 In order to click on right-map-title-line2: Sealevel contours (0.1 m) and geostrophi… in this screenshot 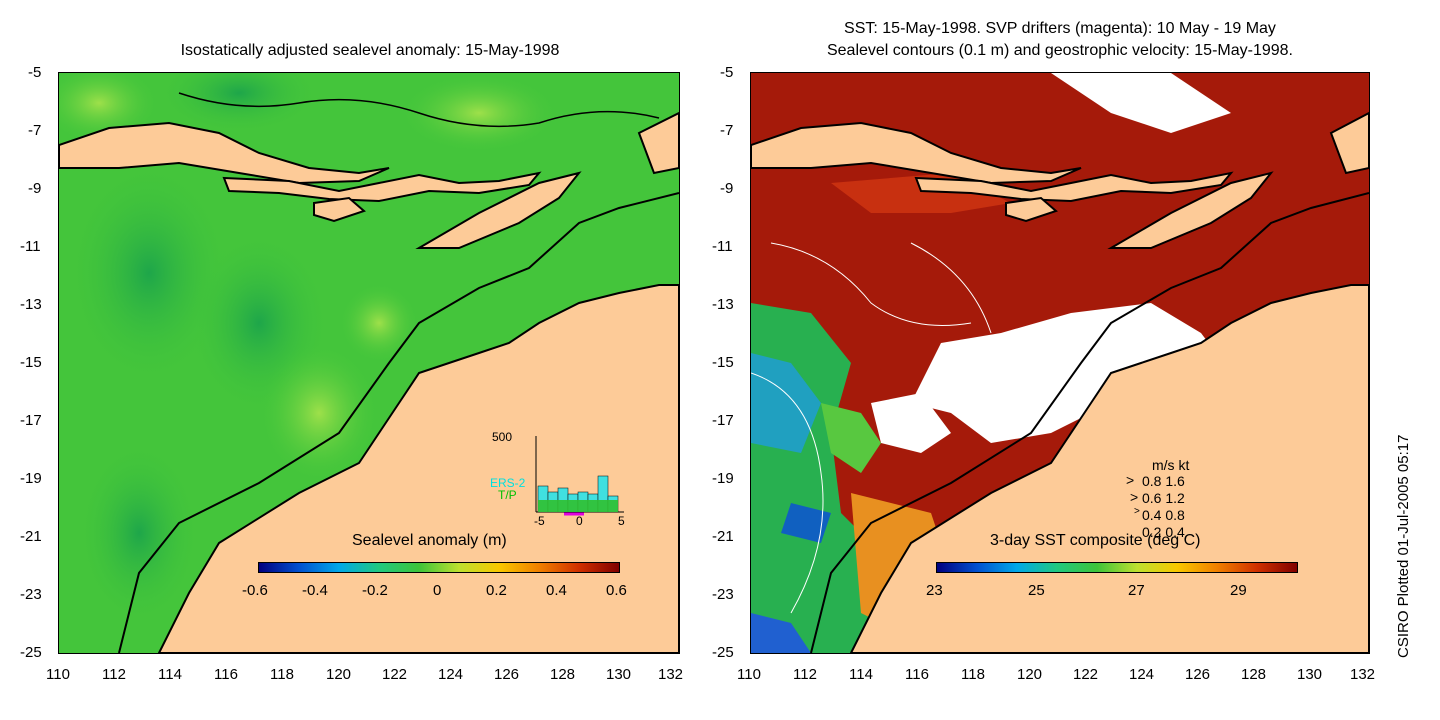, I will do `click(1059, 50)`.